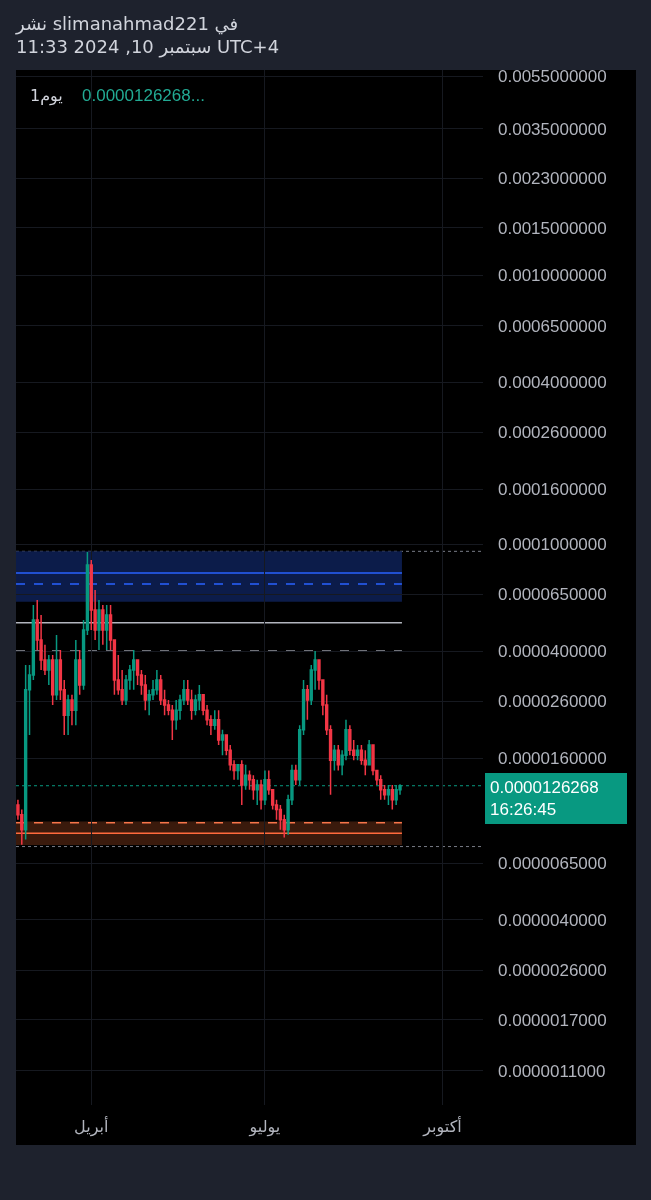  I want to click on y-tick-label: 0.0010000000, so click(552, 276).